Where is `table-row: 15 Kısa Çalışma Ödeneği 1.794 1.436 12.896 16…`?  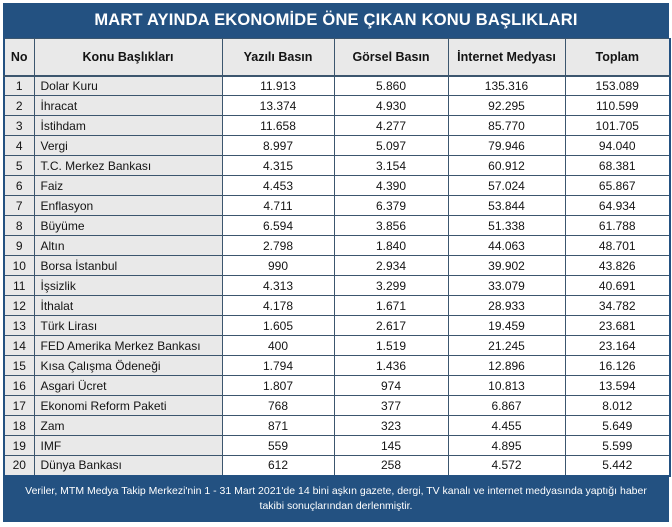 table-row: 15 Kısa Çalışma Ödeneği 1.794 1.436 12.896 16… is located at coordinates (337, 365).